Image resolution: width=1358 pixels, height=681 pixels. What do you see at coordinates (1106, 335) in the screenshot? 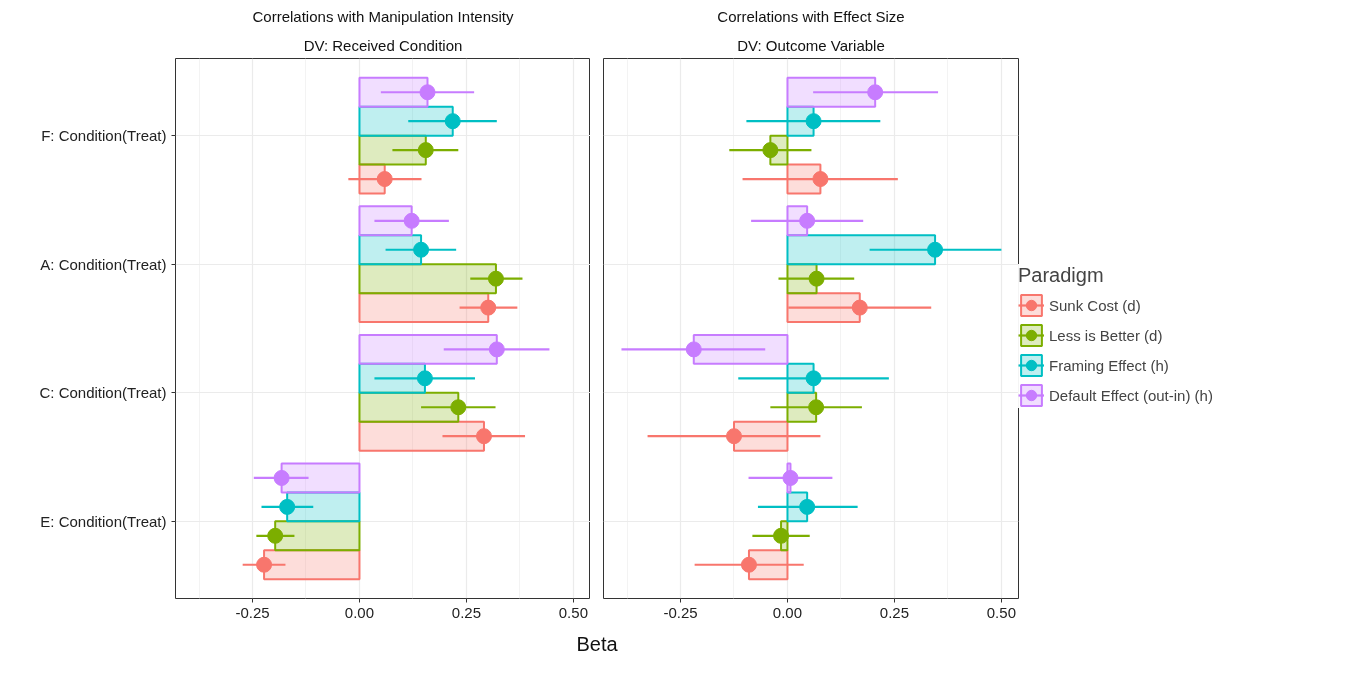
I see `legend-label: Less is Better (d)` at bounding box center [1106, 335].